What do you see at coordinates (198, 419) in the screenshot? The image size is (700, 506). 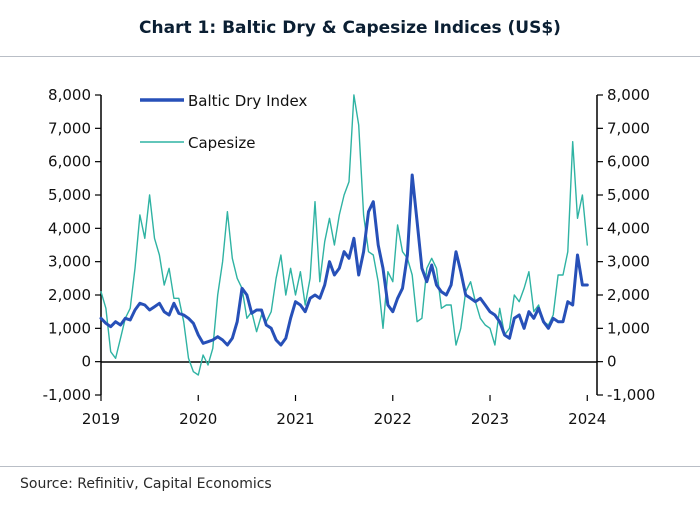 I see `x-tick-label: 2020` at bounding box center [198, 419].